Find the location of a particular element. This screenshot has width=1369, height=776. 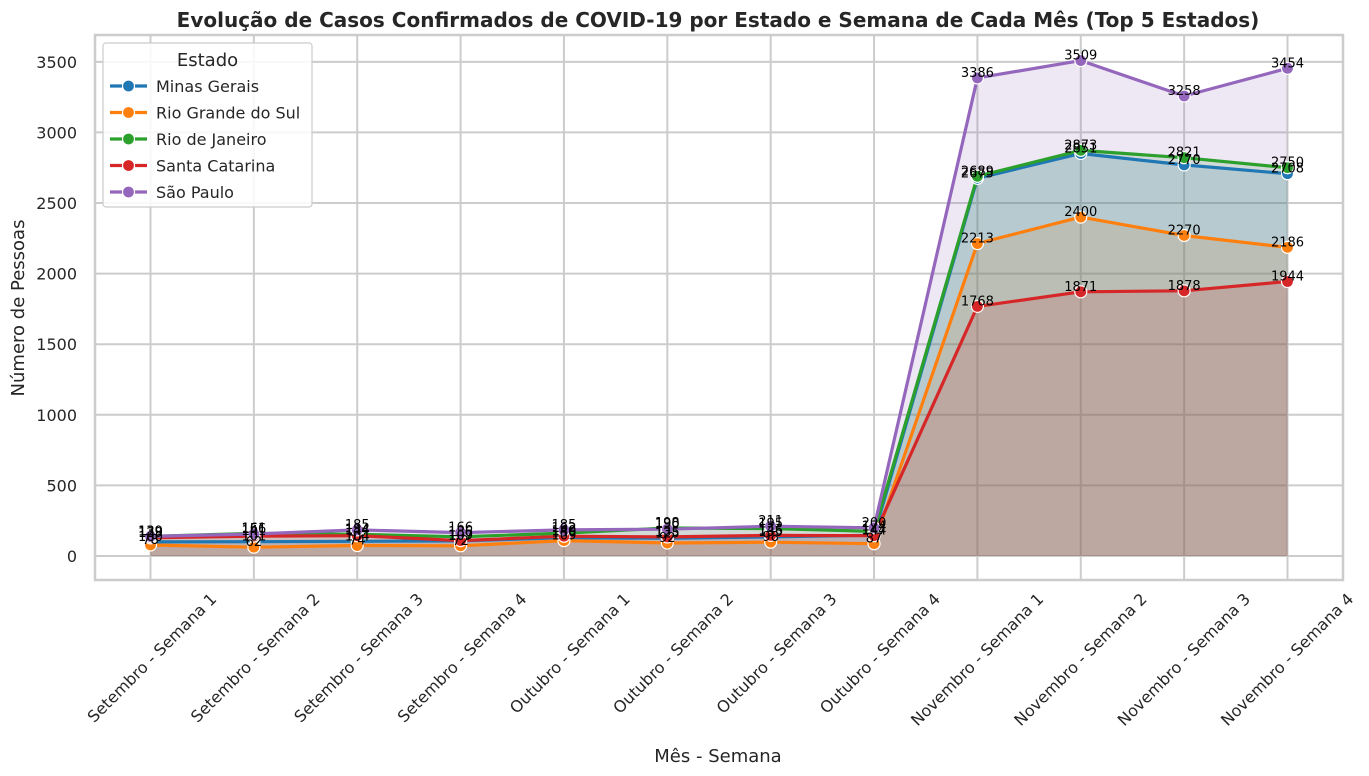

data-label: 125 is located at coordinates (667, 533).